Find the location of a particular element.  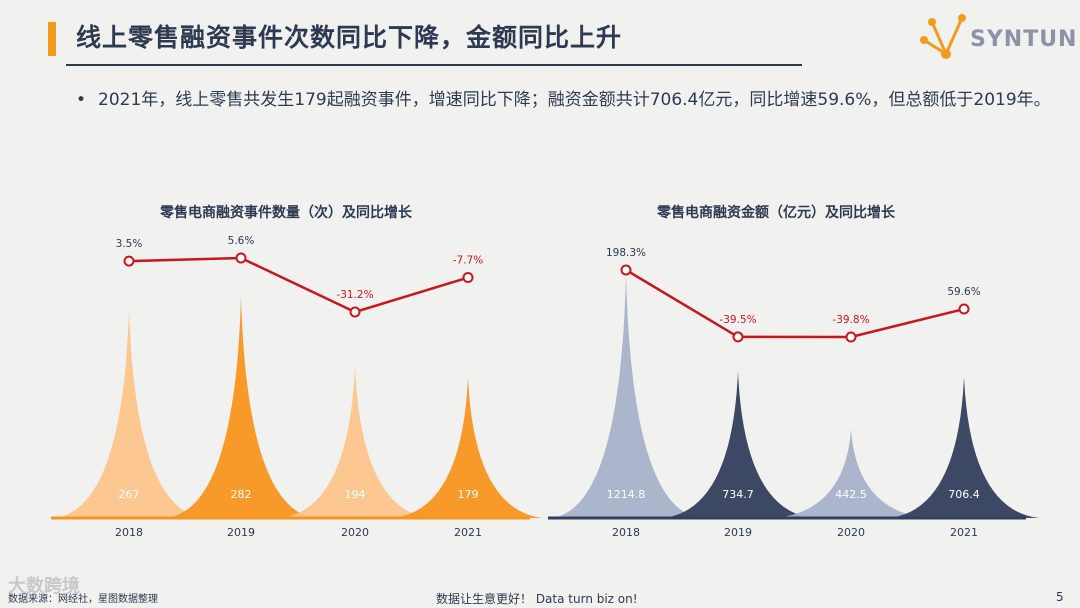

syntun-logo-icon is located at coordinates (943, 36).